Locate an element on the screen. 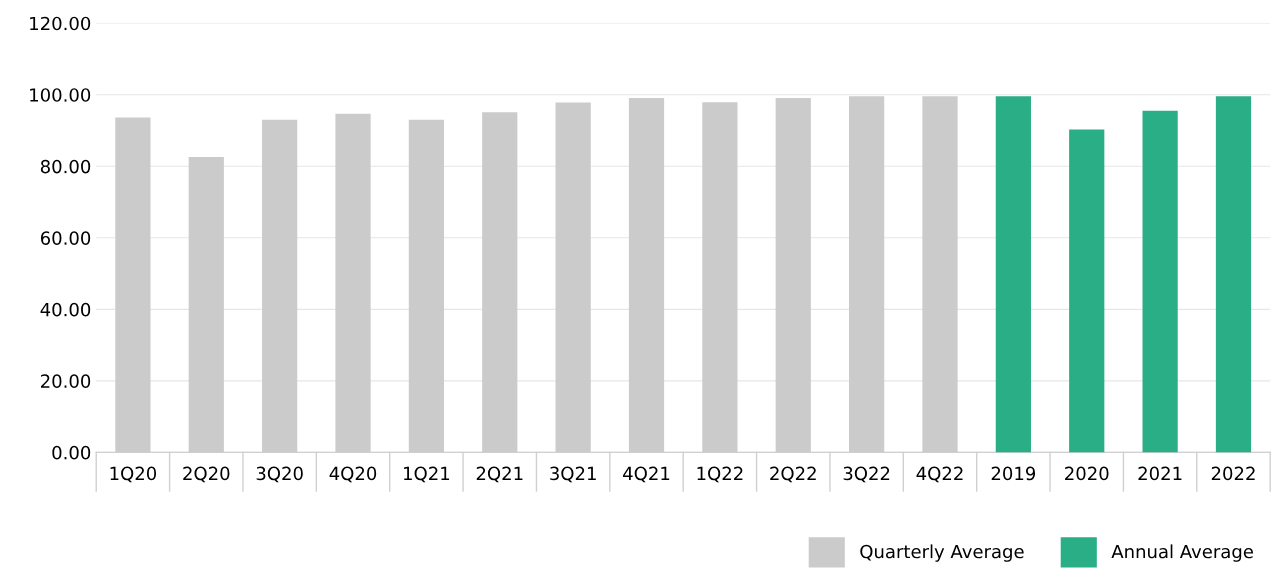 The width and height of the screenshot is (1283, 580). x-tick-label: 4Q21 is located at coordinates (646, 474).